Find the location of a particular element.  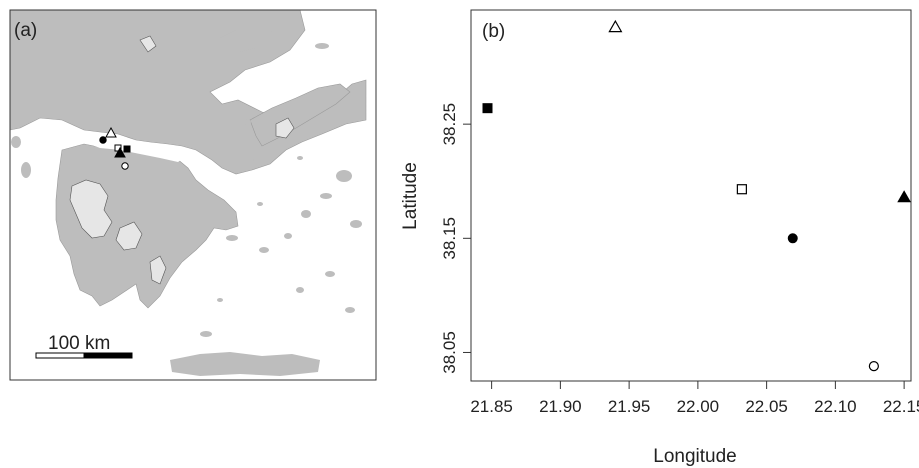

site-marker-filled-circle is located at coordinates (103, 140).